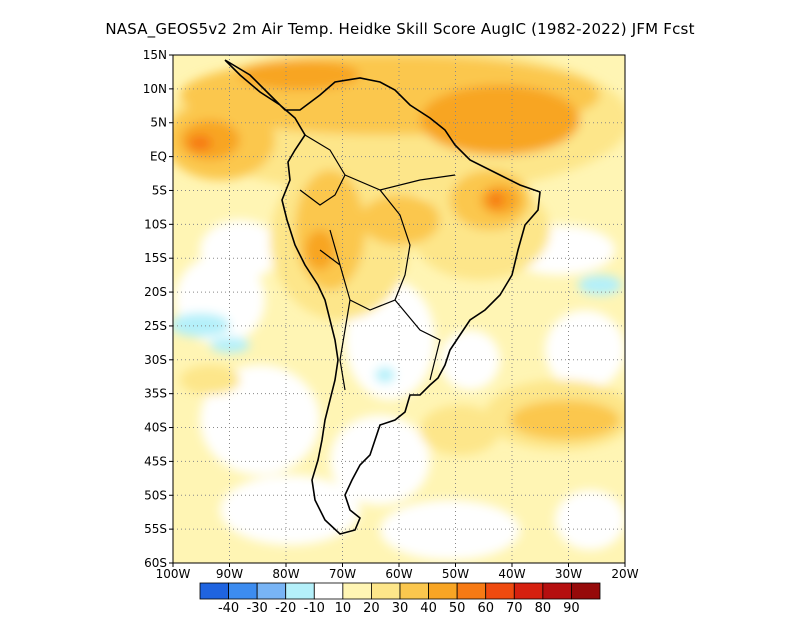  Describe the element at coordinates (342, 574) in the screenshot. I see `lon-tick-label: 70W` at that location.